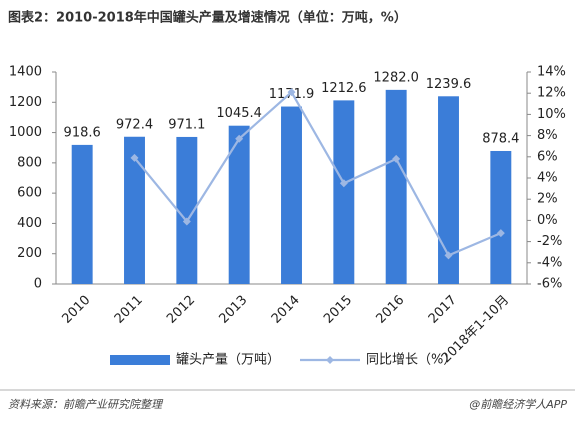  I want to click on y-tick-label: 400, so click(29, 223).